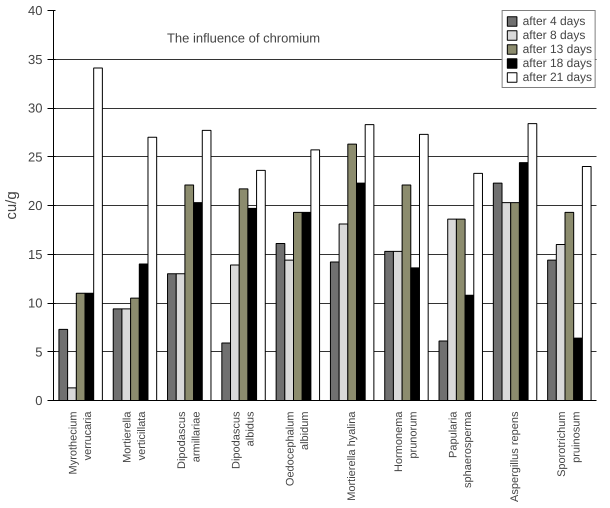  What do you see at coordinates (554, 35) in the screenshot?
I see `legend-label: after 8 days` at bounding box center [554, 35].